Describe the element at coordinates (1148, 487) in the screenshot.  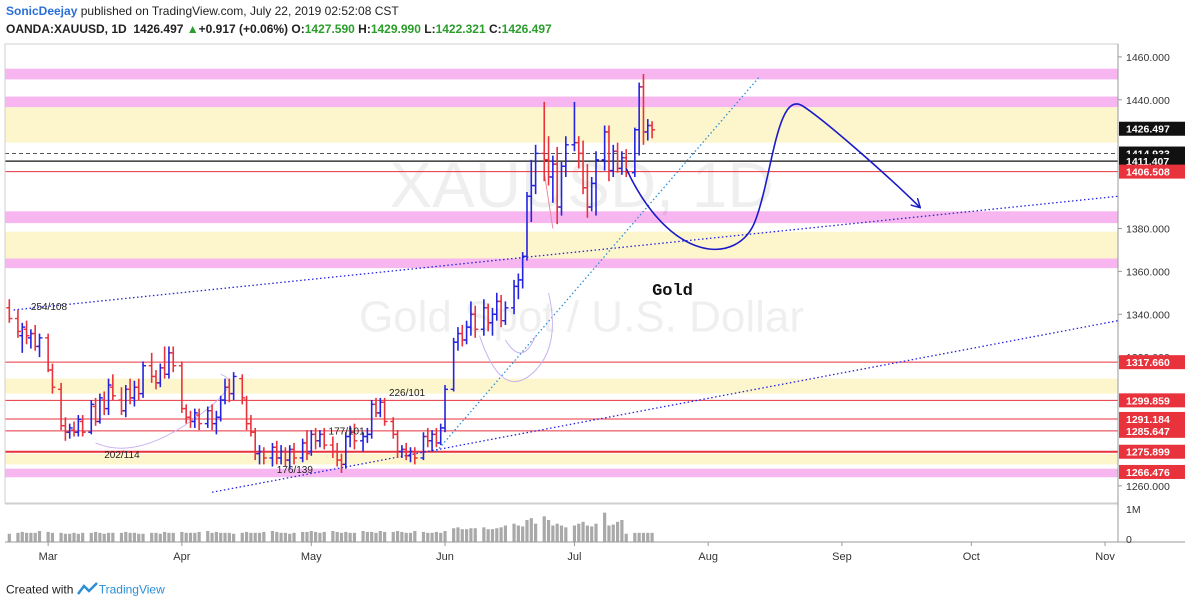
I see `y-tick-label: 1260.000` at that location.